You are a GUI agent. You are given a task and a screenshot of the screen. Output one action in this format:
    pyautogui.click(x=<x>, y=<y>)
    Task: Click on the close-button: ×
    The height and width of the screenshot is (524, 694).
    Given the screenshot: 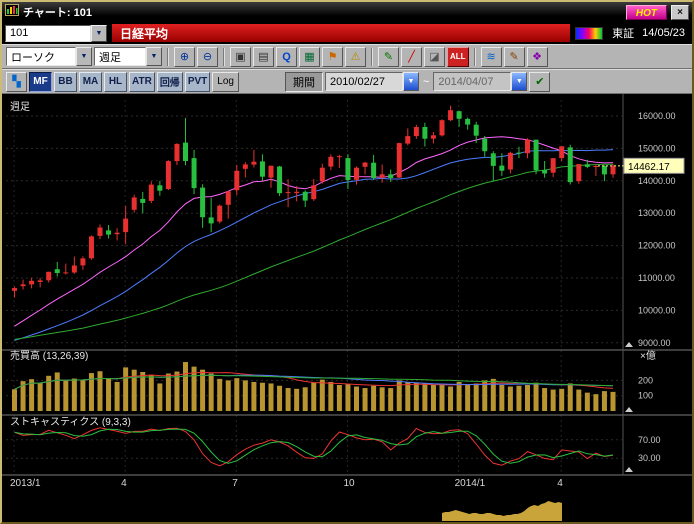 What is the action you would take?
    pyautogui.click(x=680, y=12)
    